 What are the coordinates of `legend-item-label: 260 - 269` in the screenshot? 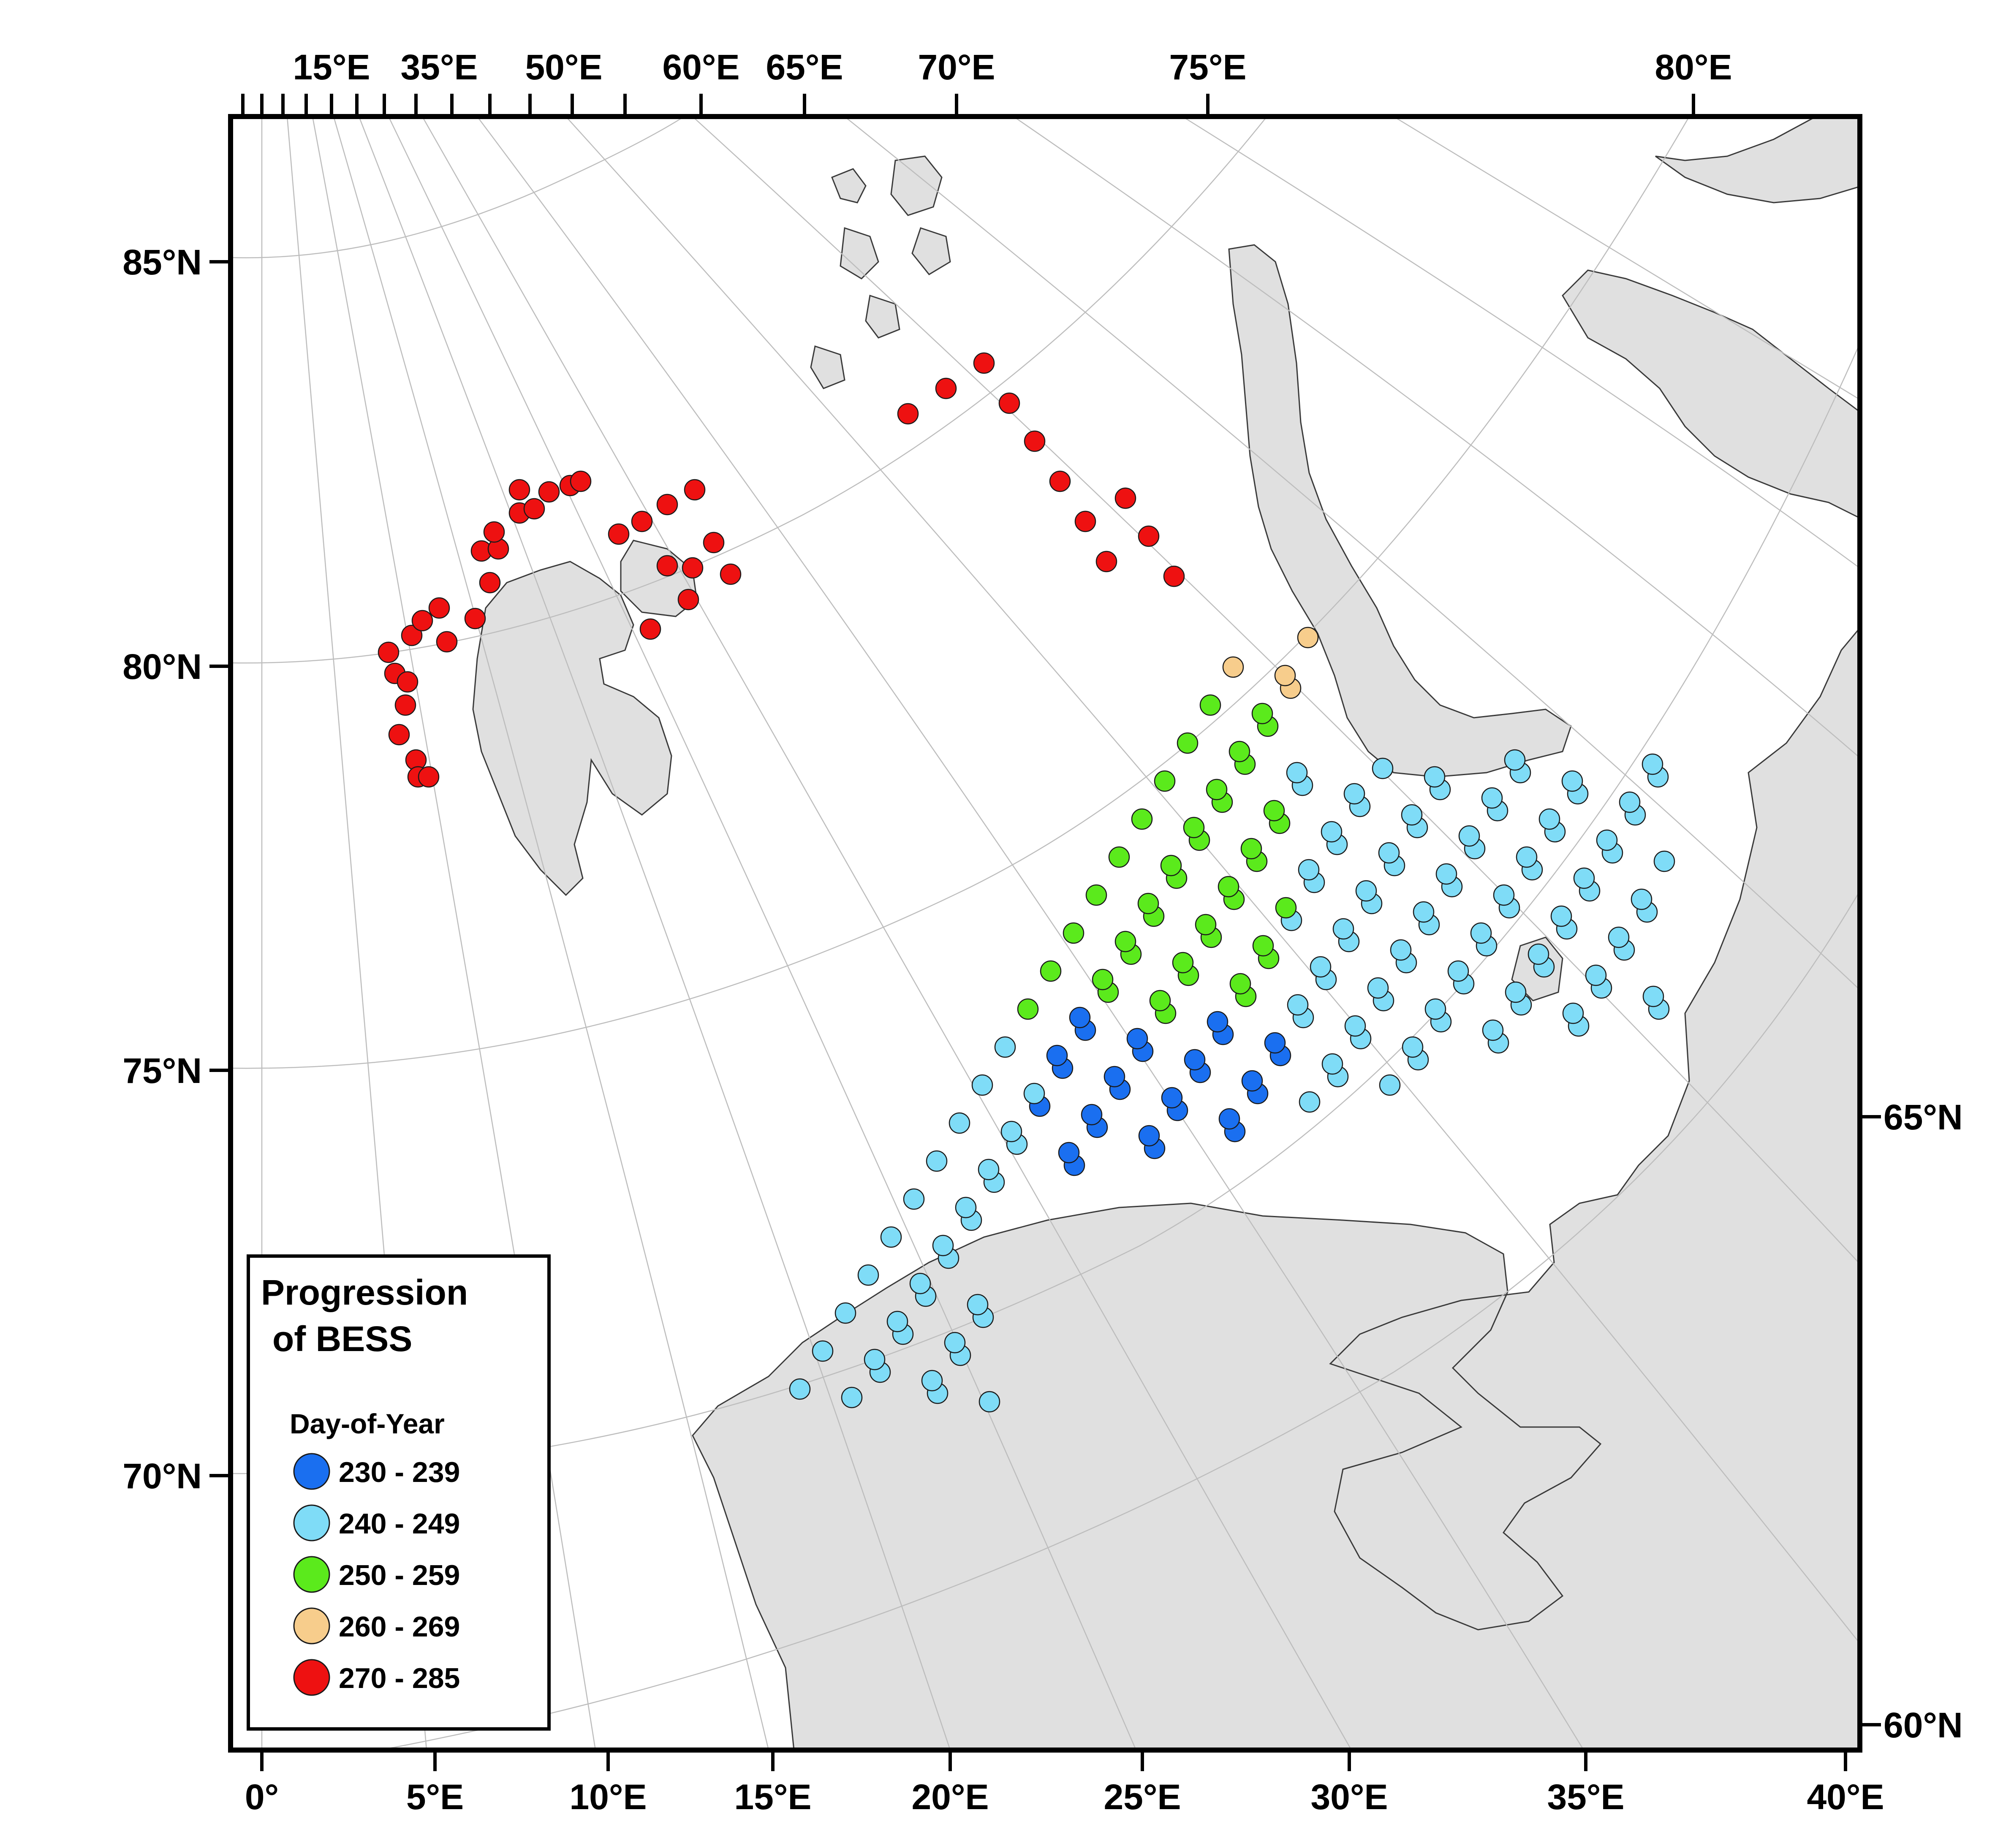 It's located at (399, 1627).